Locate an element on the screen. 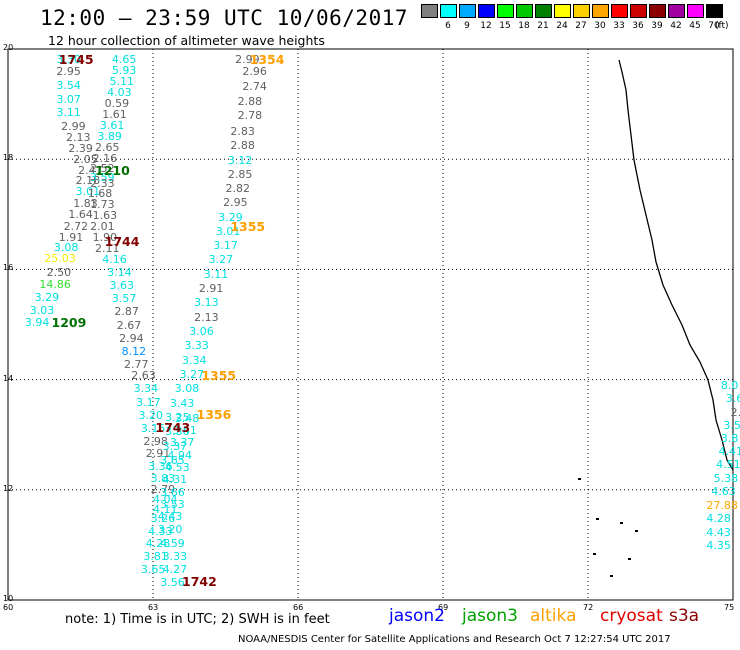  wave-height-value: 4.35 is located at coordinates (718, 545).